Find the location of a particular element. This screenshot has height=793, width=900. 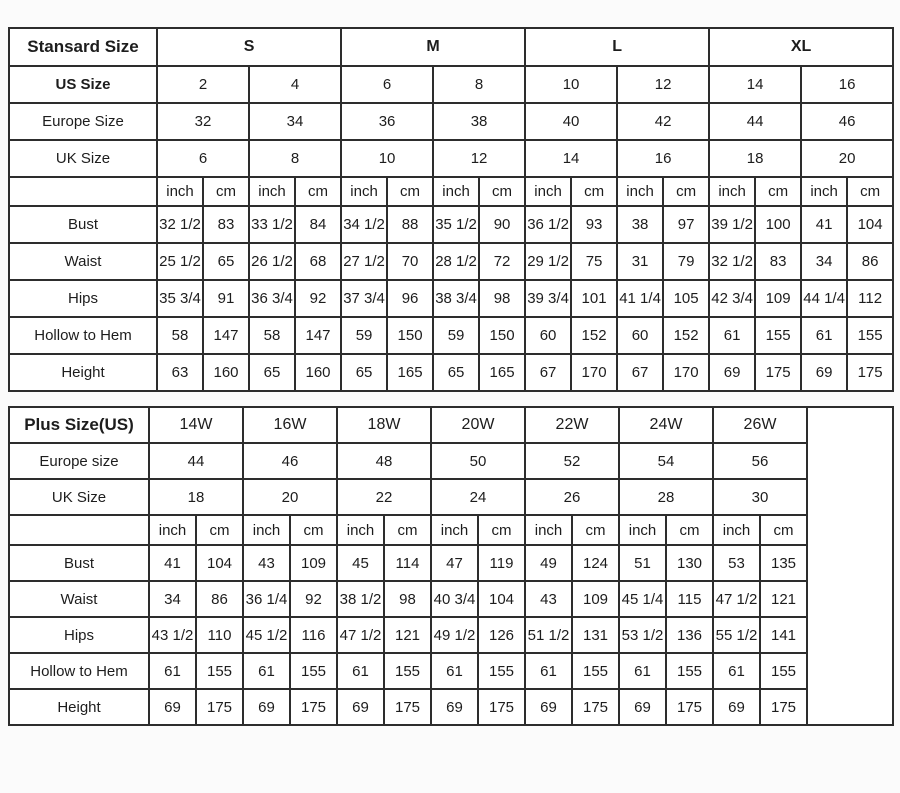

measure-value-cell: 45 1/2 is located at coordinates (266, 635).